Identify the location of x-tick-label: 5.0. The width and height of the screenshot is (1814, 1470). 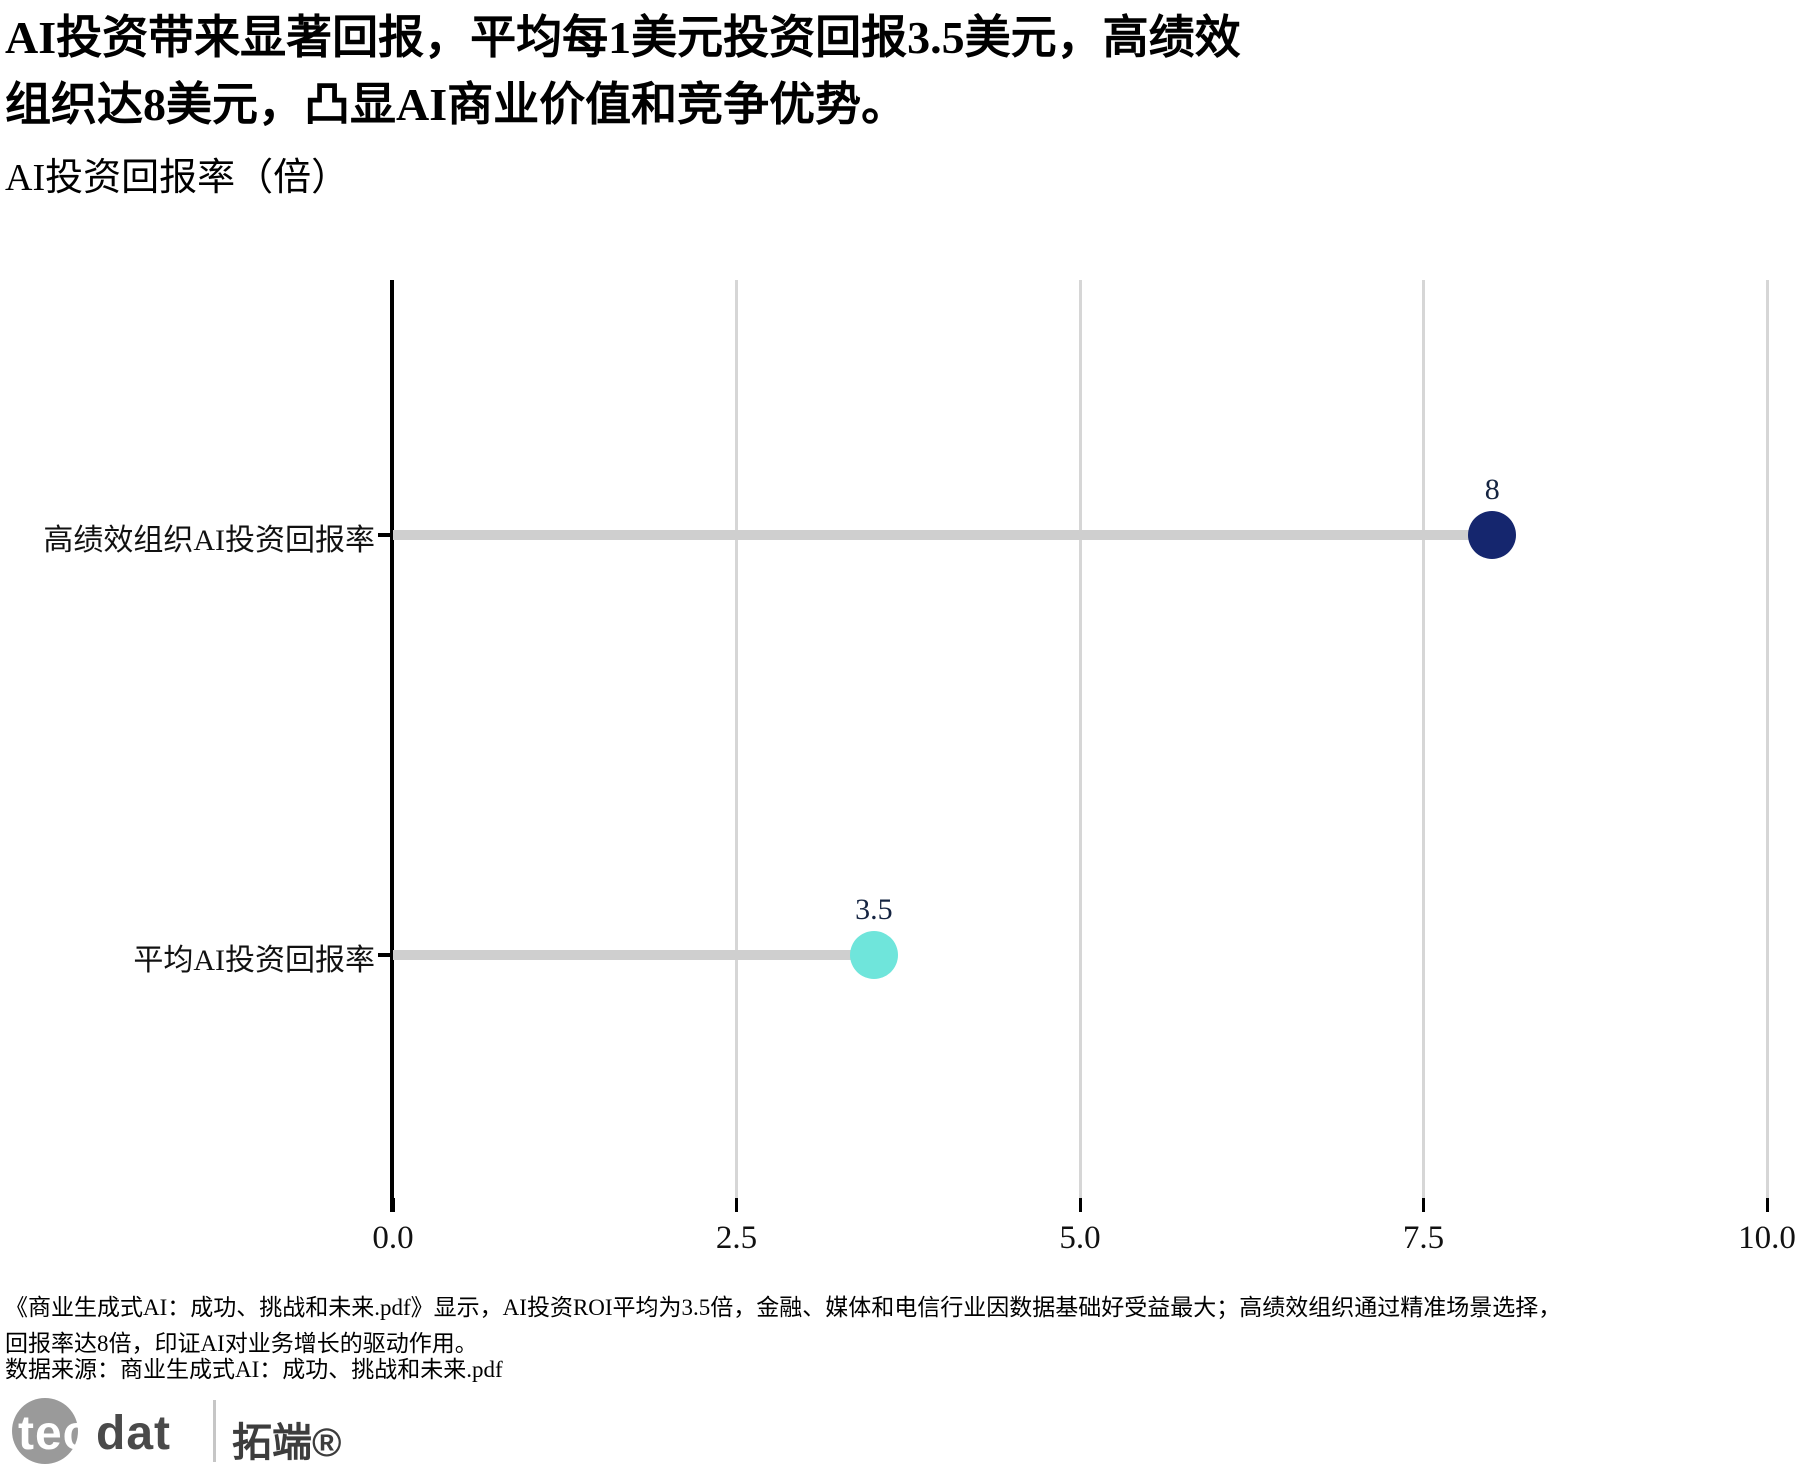
(1080, 1238).